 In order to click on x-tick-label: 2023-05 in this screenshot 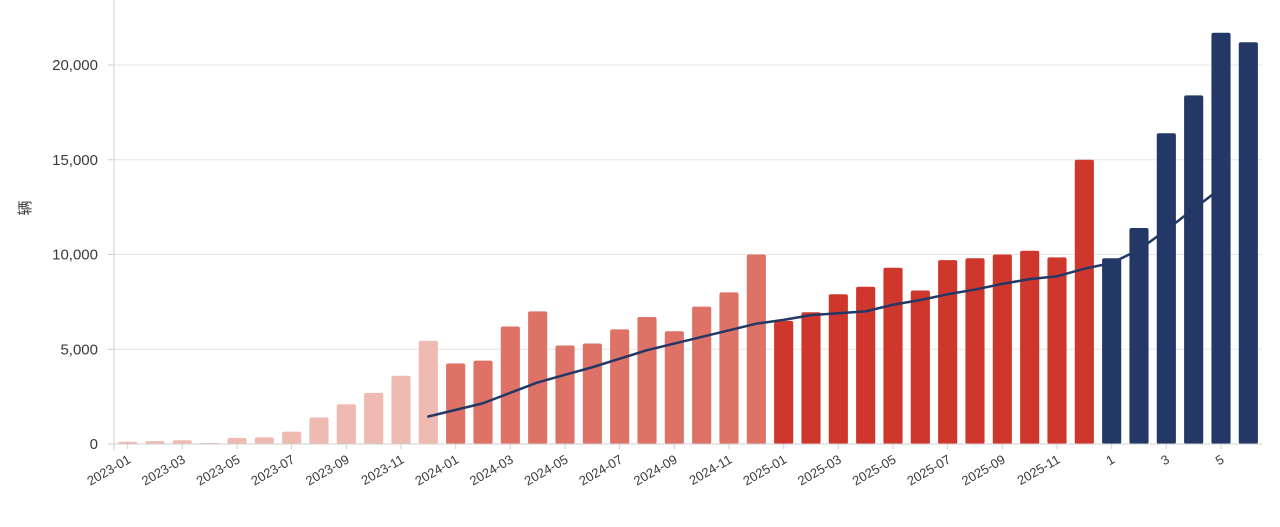, I will do `click(218, 470)`.